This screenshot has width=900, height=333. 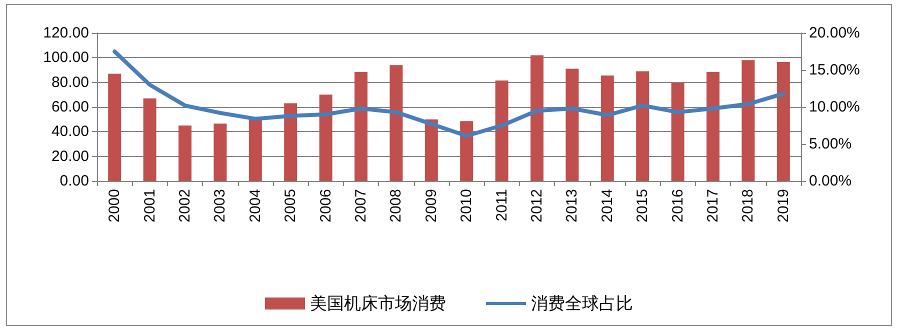 I want to click on y2-tick-label: 15.00%, so click(x=834, y=70).